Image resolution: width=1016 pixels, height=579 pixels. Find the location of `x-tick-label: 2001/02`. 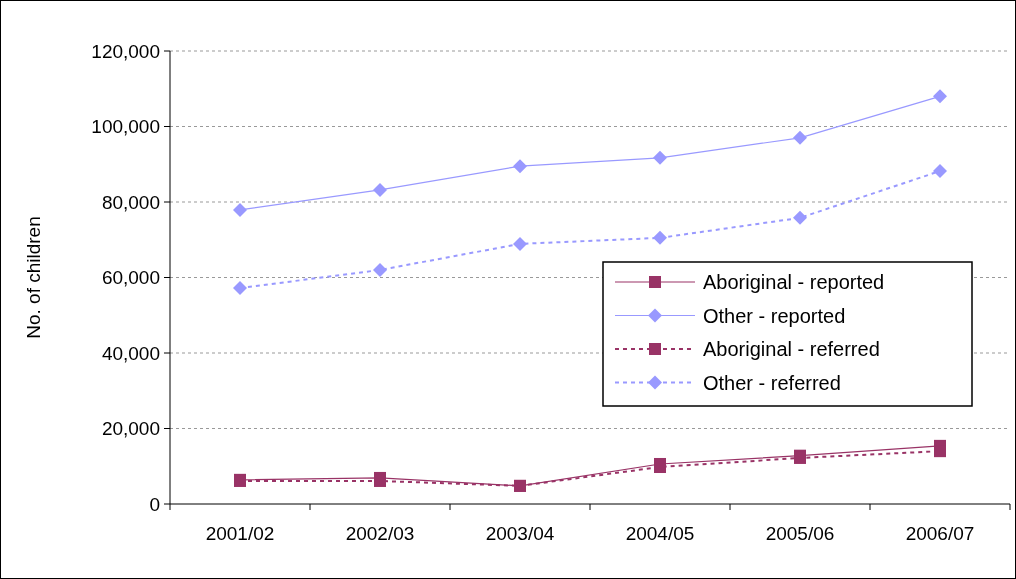

x-tick-label: 2001/02 is located at coordinates (240, 533).